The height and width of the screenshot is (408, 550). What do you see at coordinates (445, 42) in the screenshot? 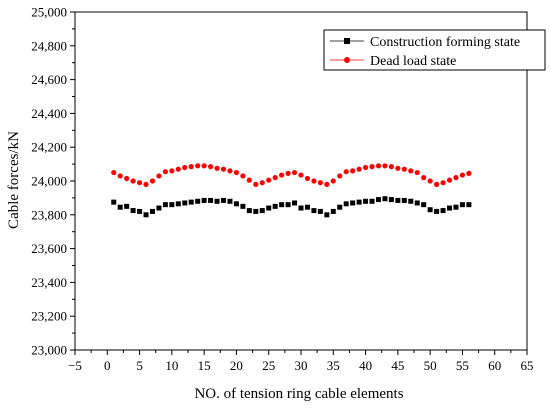
I see `legend-label-construction: Construction forming state` at bounding box center [445, 42].